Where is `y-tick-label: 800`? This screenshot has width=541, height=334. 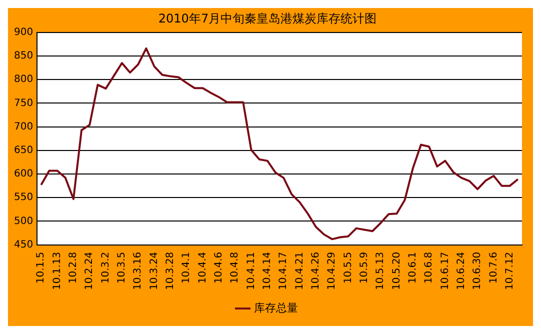 y-tick-label: 800 is located at coordinates (24, 80).